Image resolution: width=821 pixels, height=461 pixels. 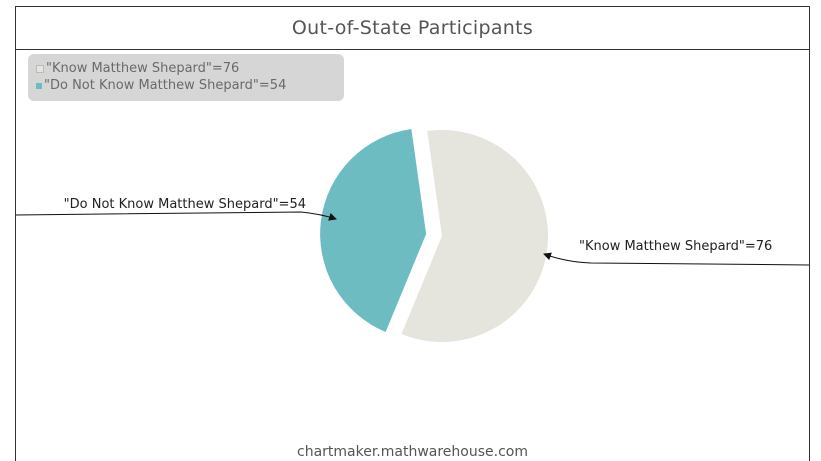 I want to click on pie-slice-know, so click(x=474, y=236).